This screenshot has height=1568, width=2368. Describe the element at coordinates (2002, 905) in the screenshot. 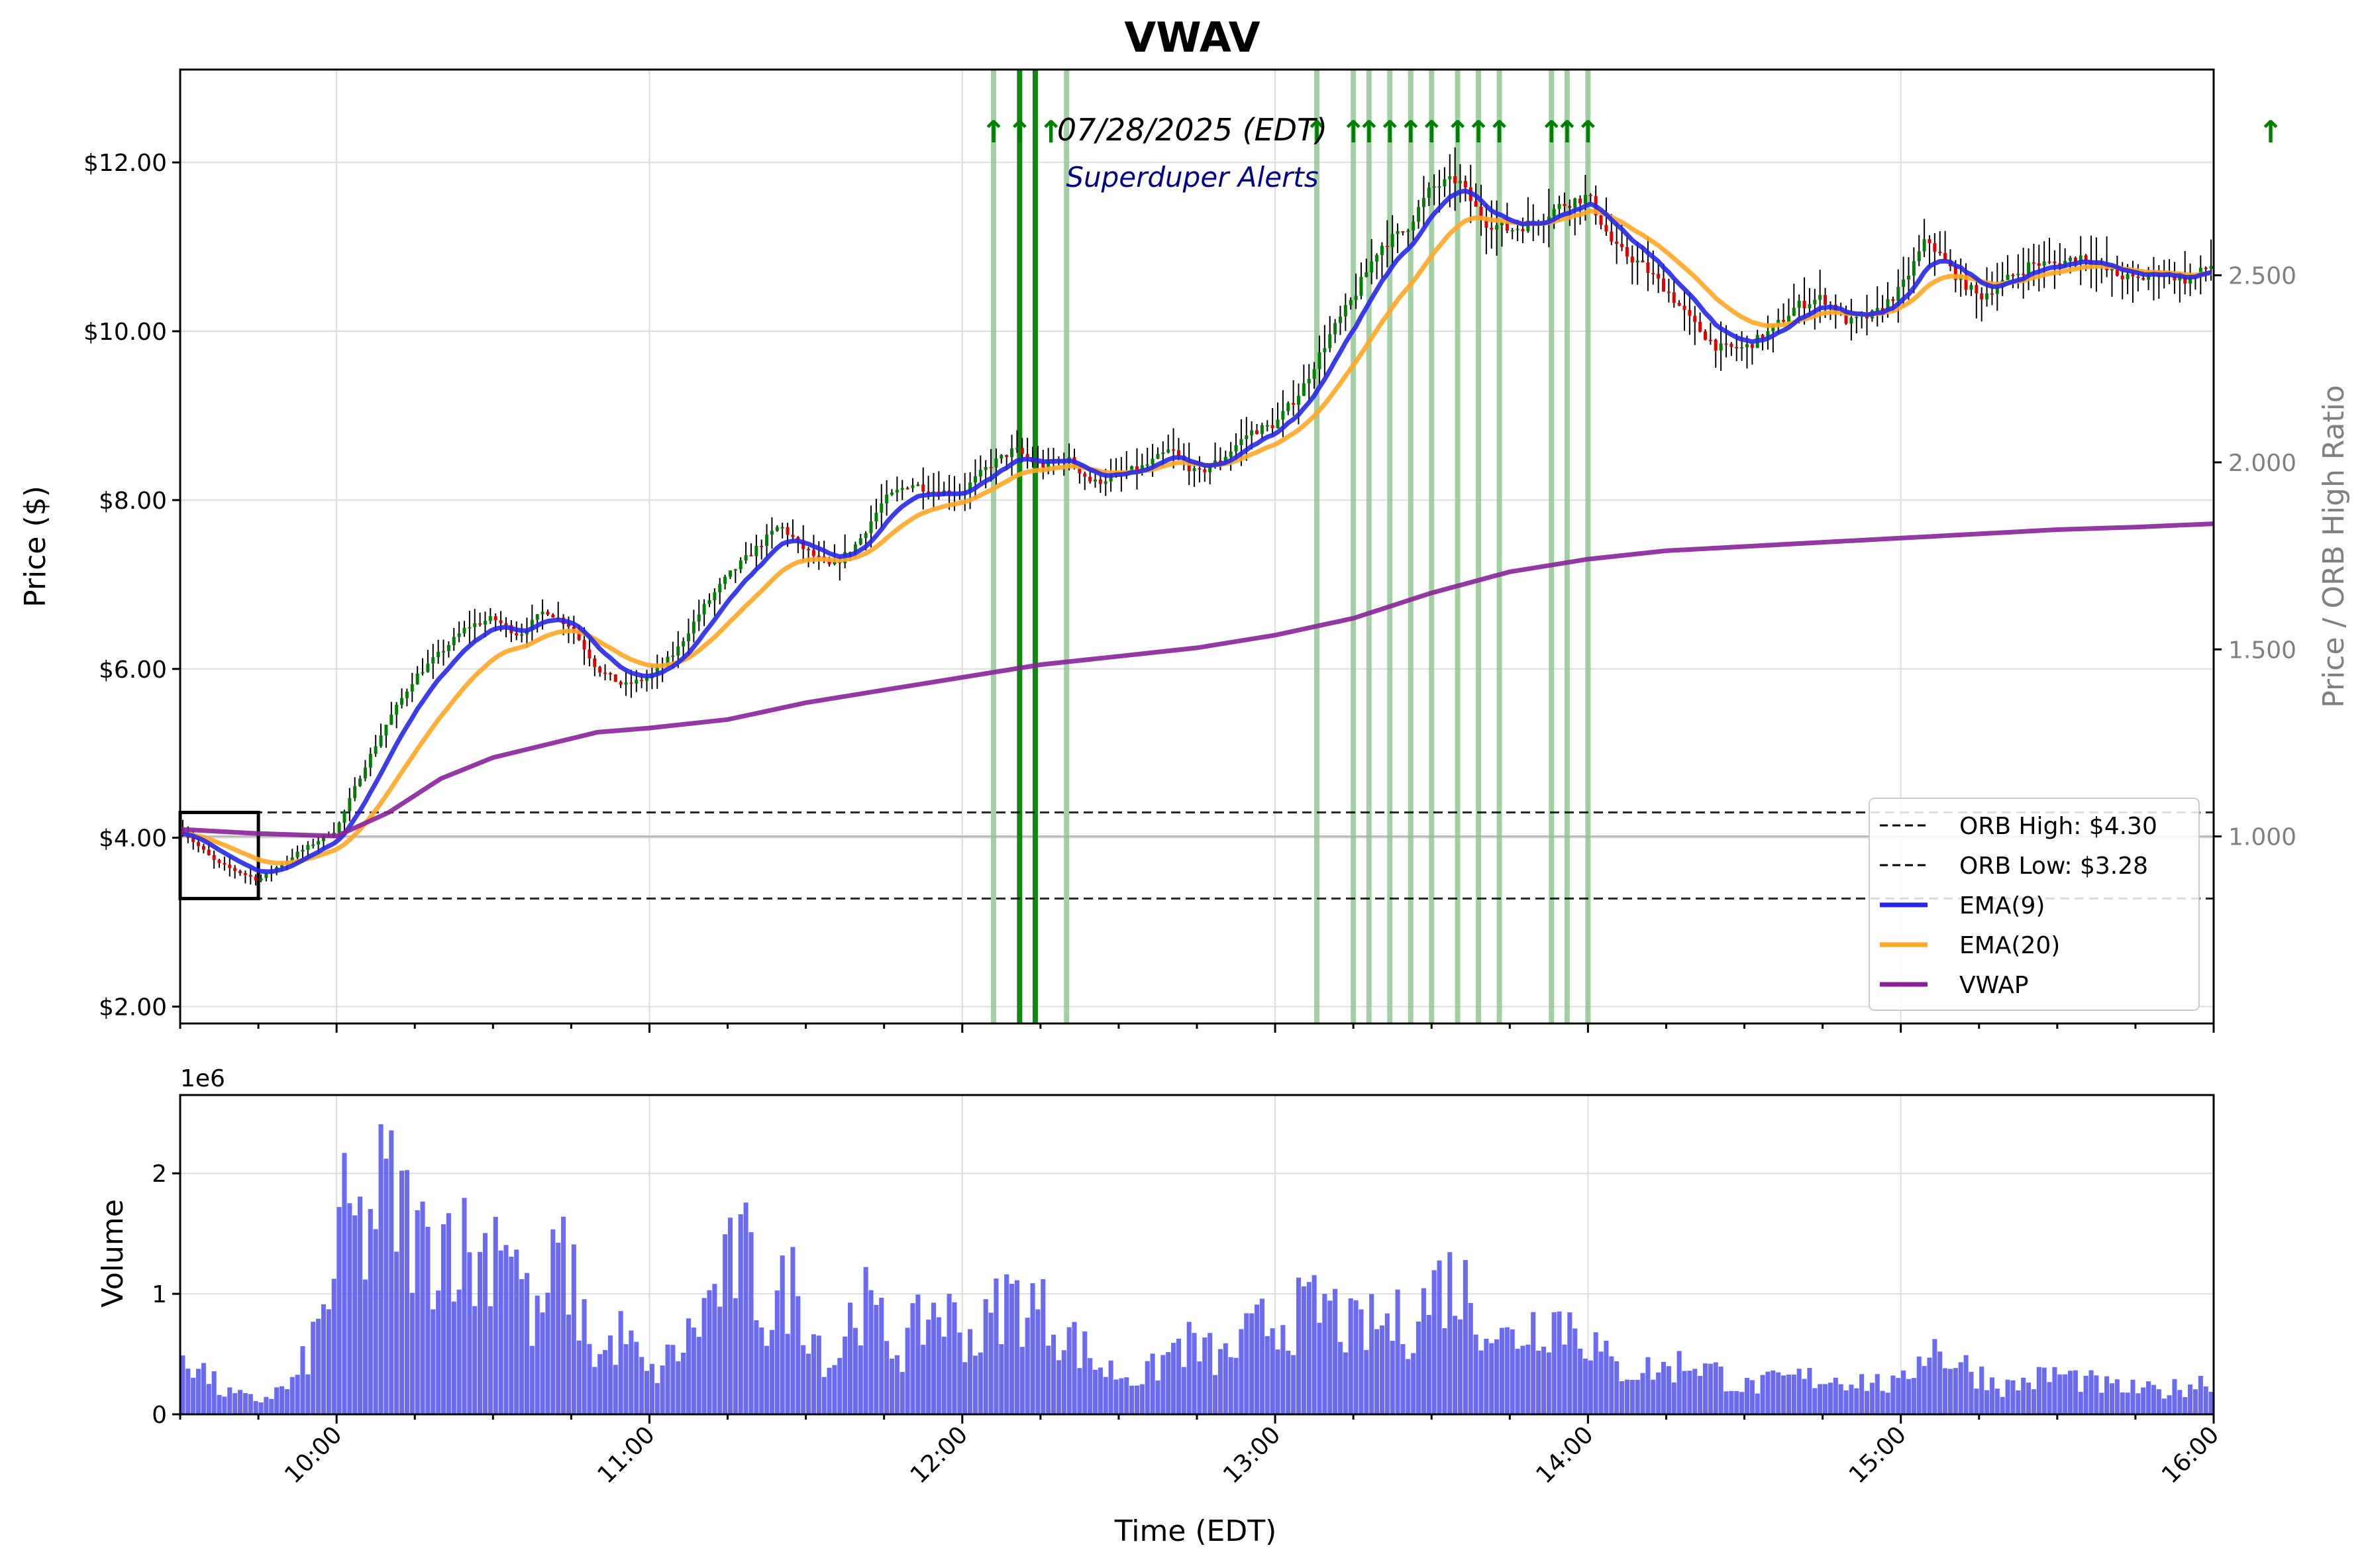

I see `legend-label: EMA(9)` at that location.